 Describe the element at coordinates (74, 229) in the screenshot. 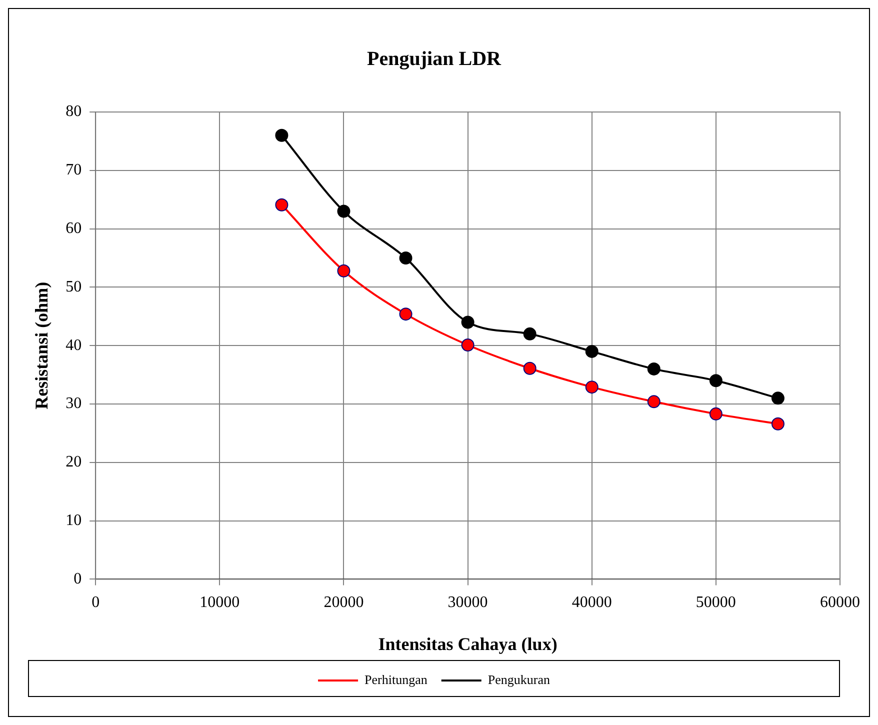

I see `y-tick-label: 60` at that location.